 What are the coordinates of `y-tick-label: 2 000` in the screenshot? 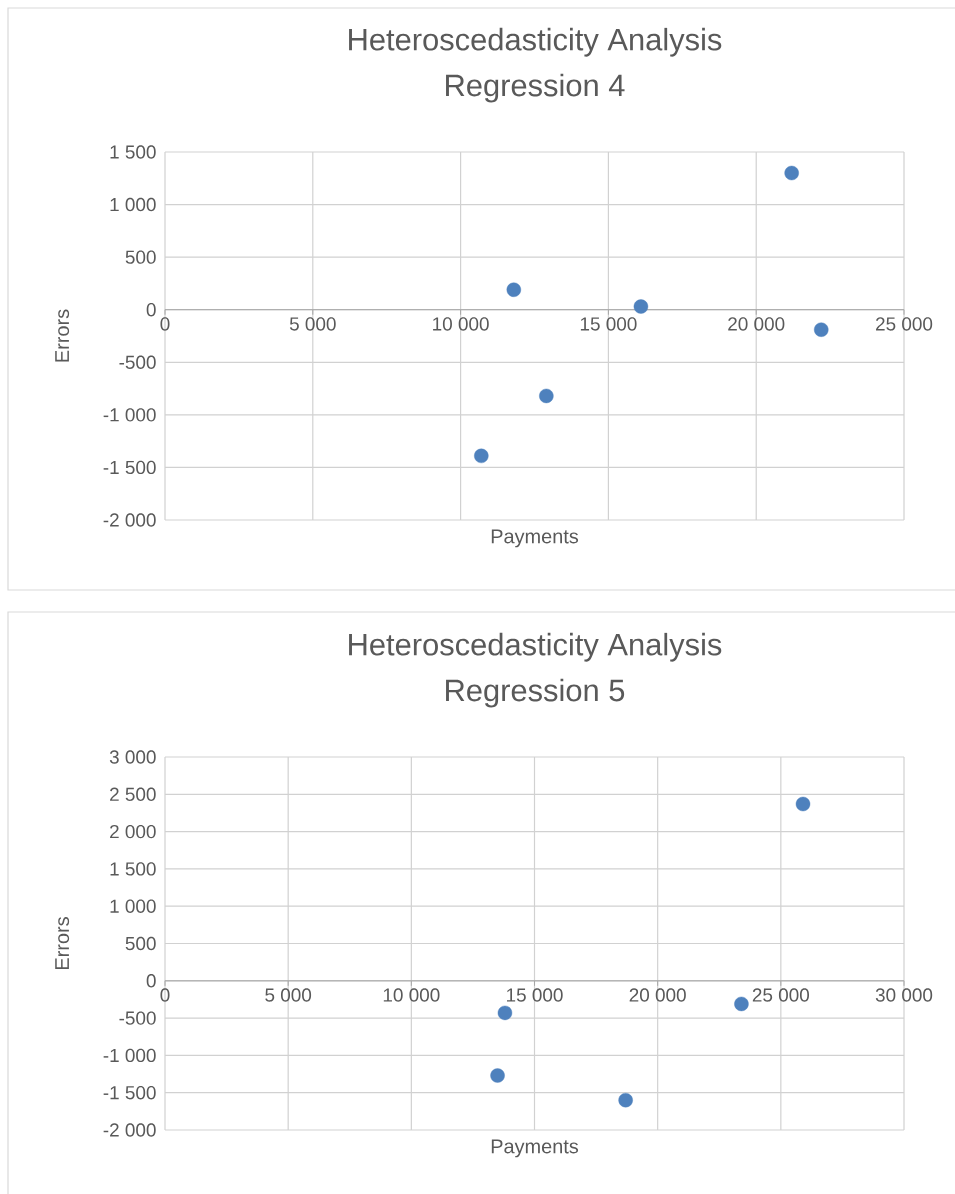 It's located at (133, 831).